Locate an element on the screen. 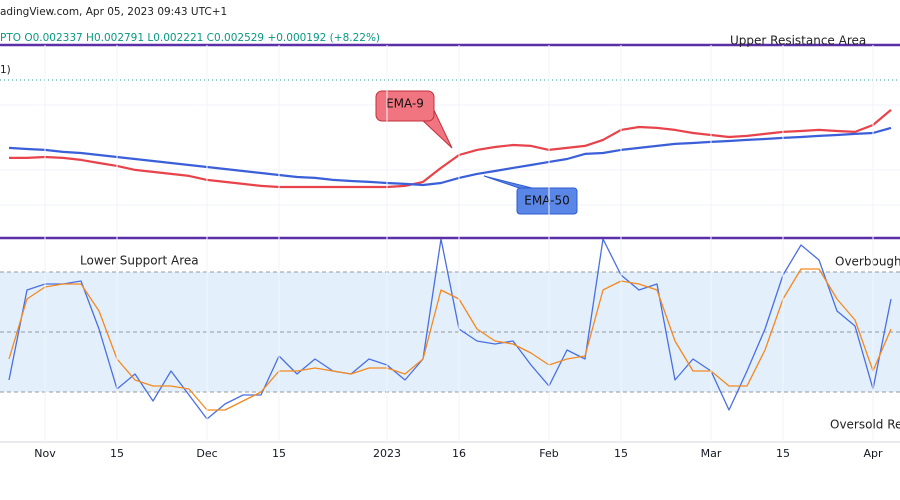 The height and width of the screenshot is (500, 900). x-tick-label: 2023 is located at coordinates (387, 453).